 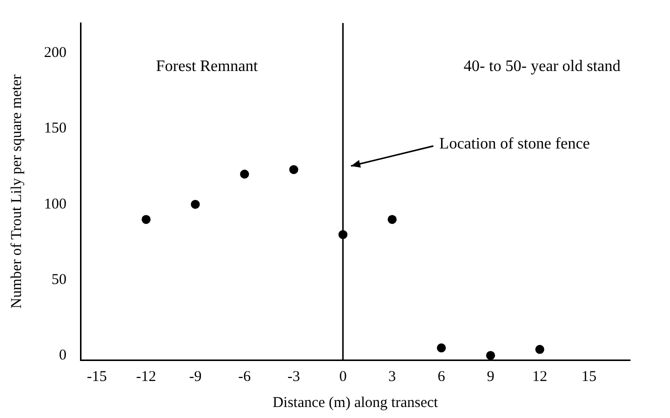 I want to click on x-tick-label: -9, so click(x=195, y=376).